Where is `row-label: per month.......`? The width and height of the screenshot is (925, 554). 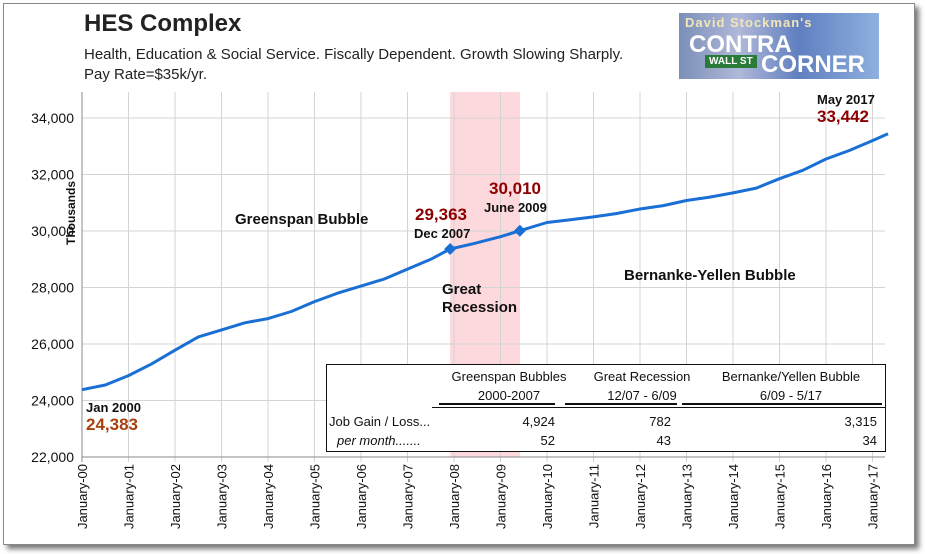 row-label: per month....... is located at coordinates (379, 440).